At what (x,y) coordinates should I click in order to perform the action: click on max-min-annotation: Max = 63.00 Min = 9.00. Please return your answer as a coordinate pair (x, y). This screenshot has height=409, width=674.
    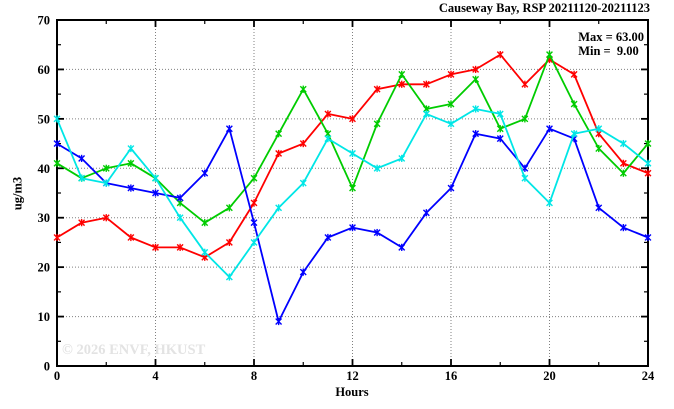
    Looking at the image, I should click on (611, 44).